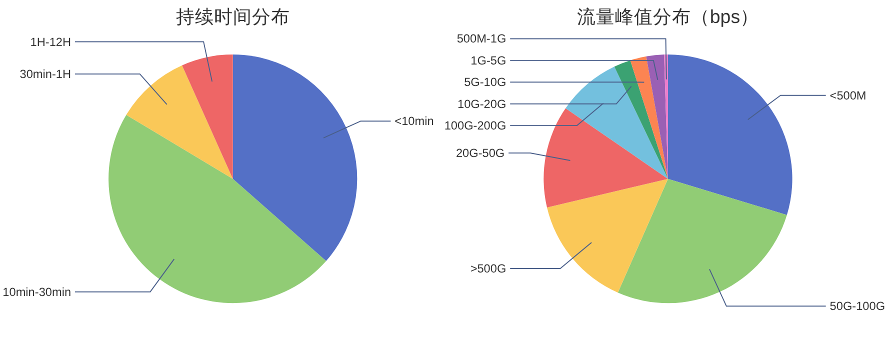 The height and width of the screenshot is (355, 888). What do you see at coordinates (488, 60) in the screenshot?
I see `slice-label: 1G-5G` at bounding box center [488, 60].